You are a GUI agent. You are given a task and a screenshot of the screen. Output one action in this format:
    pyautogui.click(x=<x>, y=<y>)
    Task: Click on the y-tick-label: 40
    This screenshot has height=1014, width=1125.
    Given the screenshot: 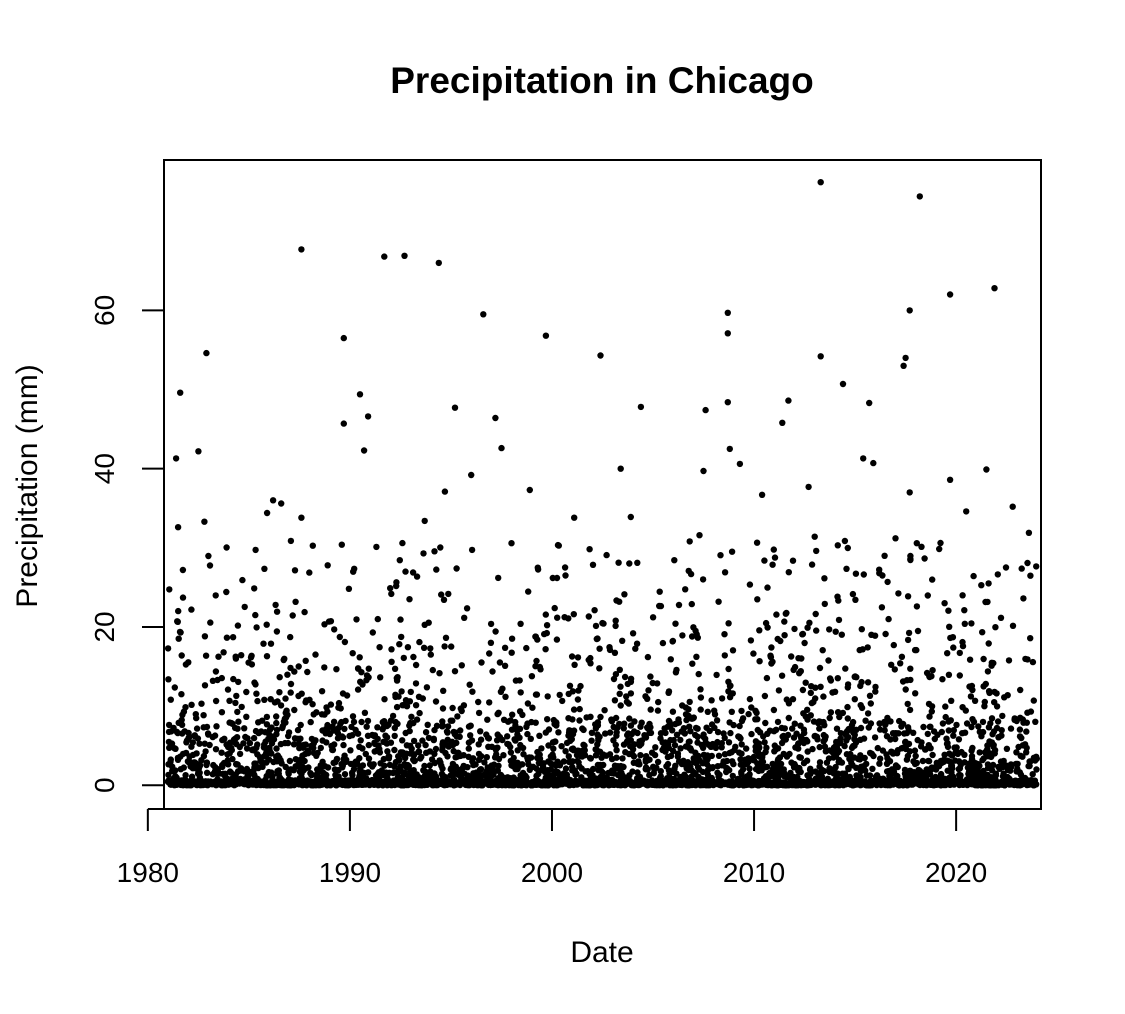 What is the action you would take?
    pyautogui.click(x=104, y=468)
    